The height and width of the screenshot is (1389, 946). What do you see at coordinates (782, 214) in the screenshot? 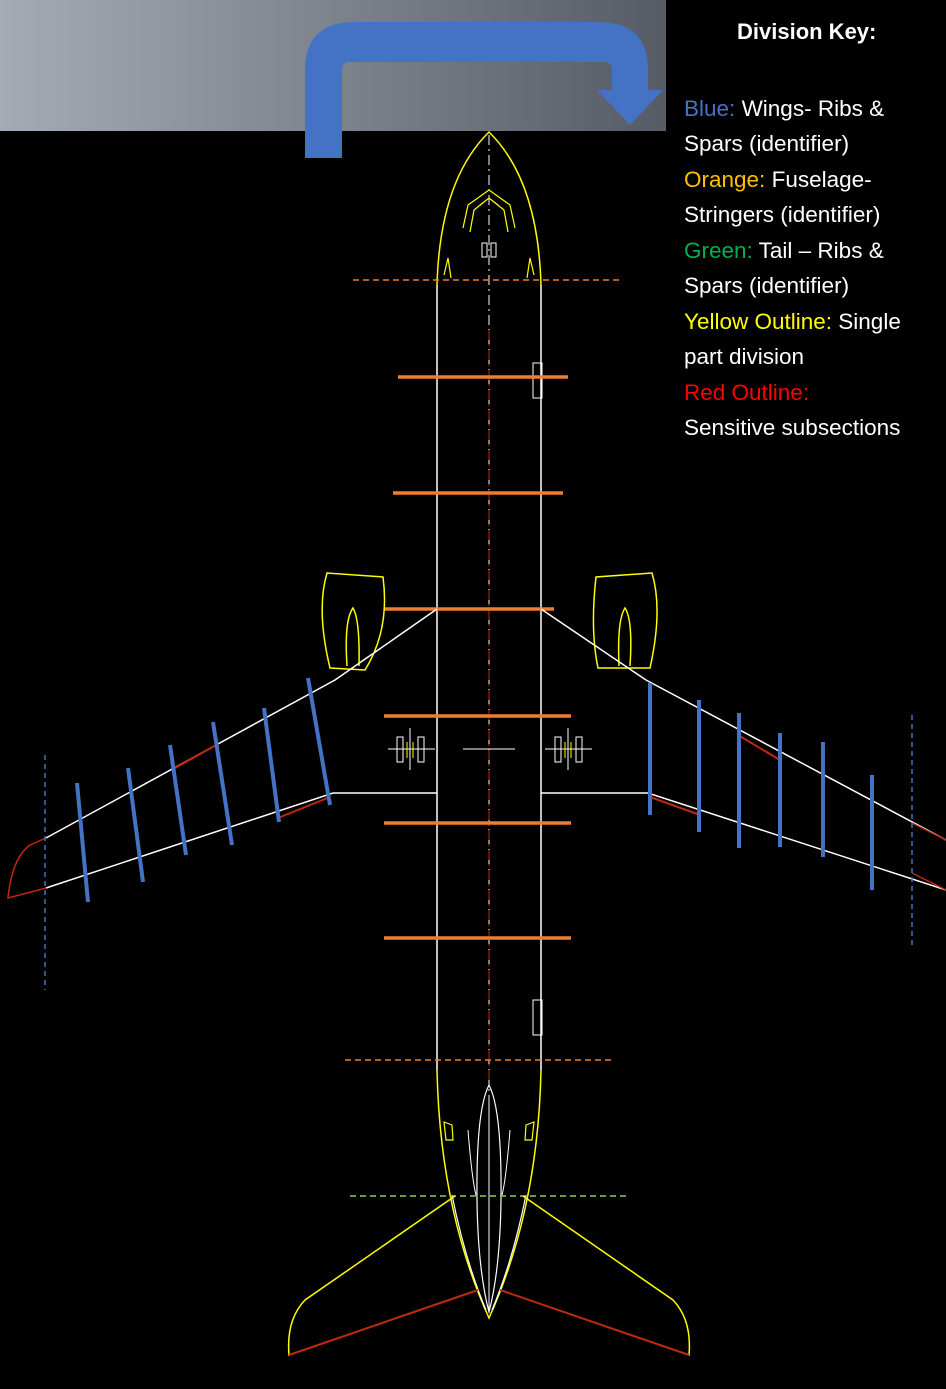
I see `key-orange-line2: Stringers (identifier)` at bounding box center [782, 214].